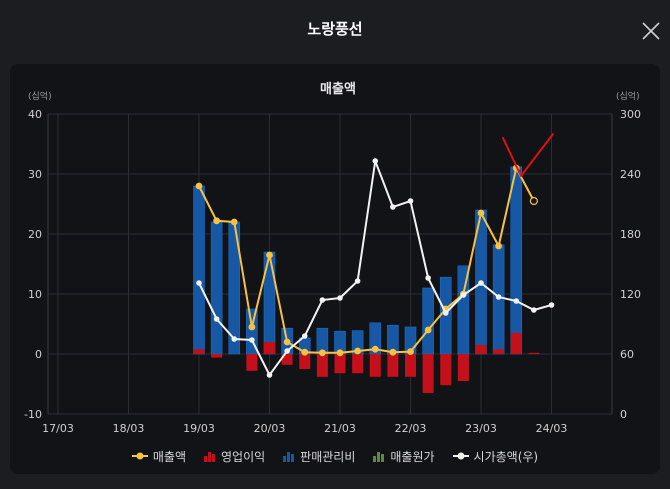 Image resolution: width=670 pixels, height=489 pixels. Describe the element at coordinates (199, 428) in the screenshot. I see `x-tick-label: 19/03` at that location.